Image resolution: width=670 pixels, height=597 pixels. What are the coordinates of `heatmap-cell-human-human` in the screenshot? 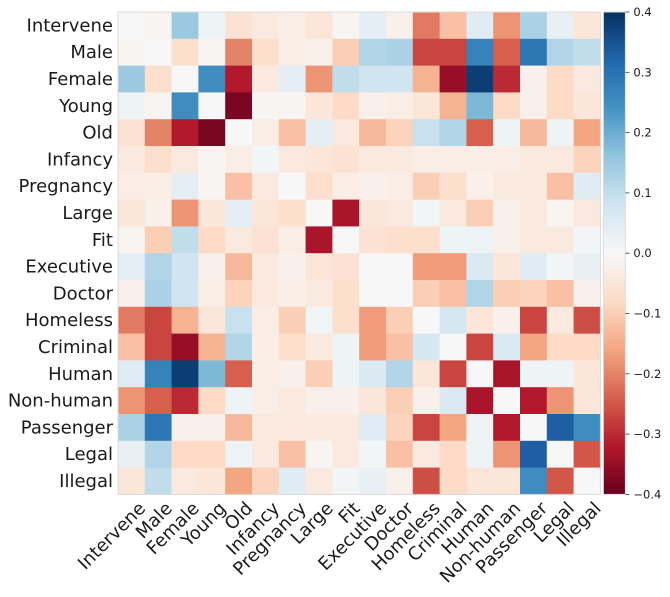 It's located at (480, 374).